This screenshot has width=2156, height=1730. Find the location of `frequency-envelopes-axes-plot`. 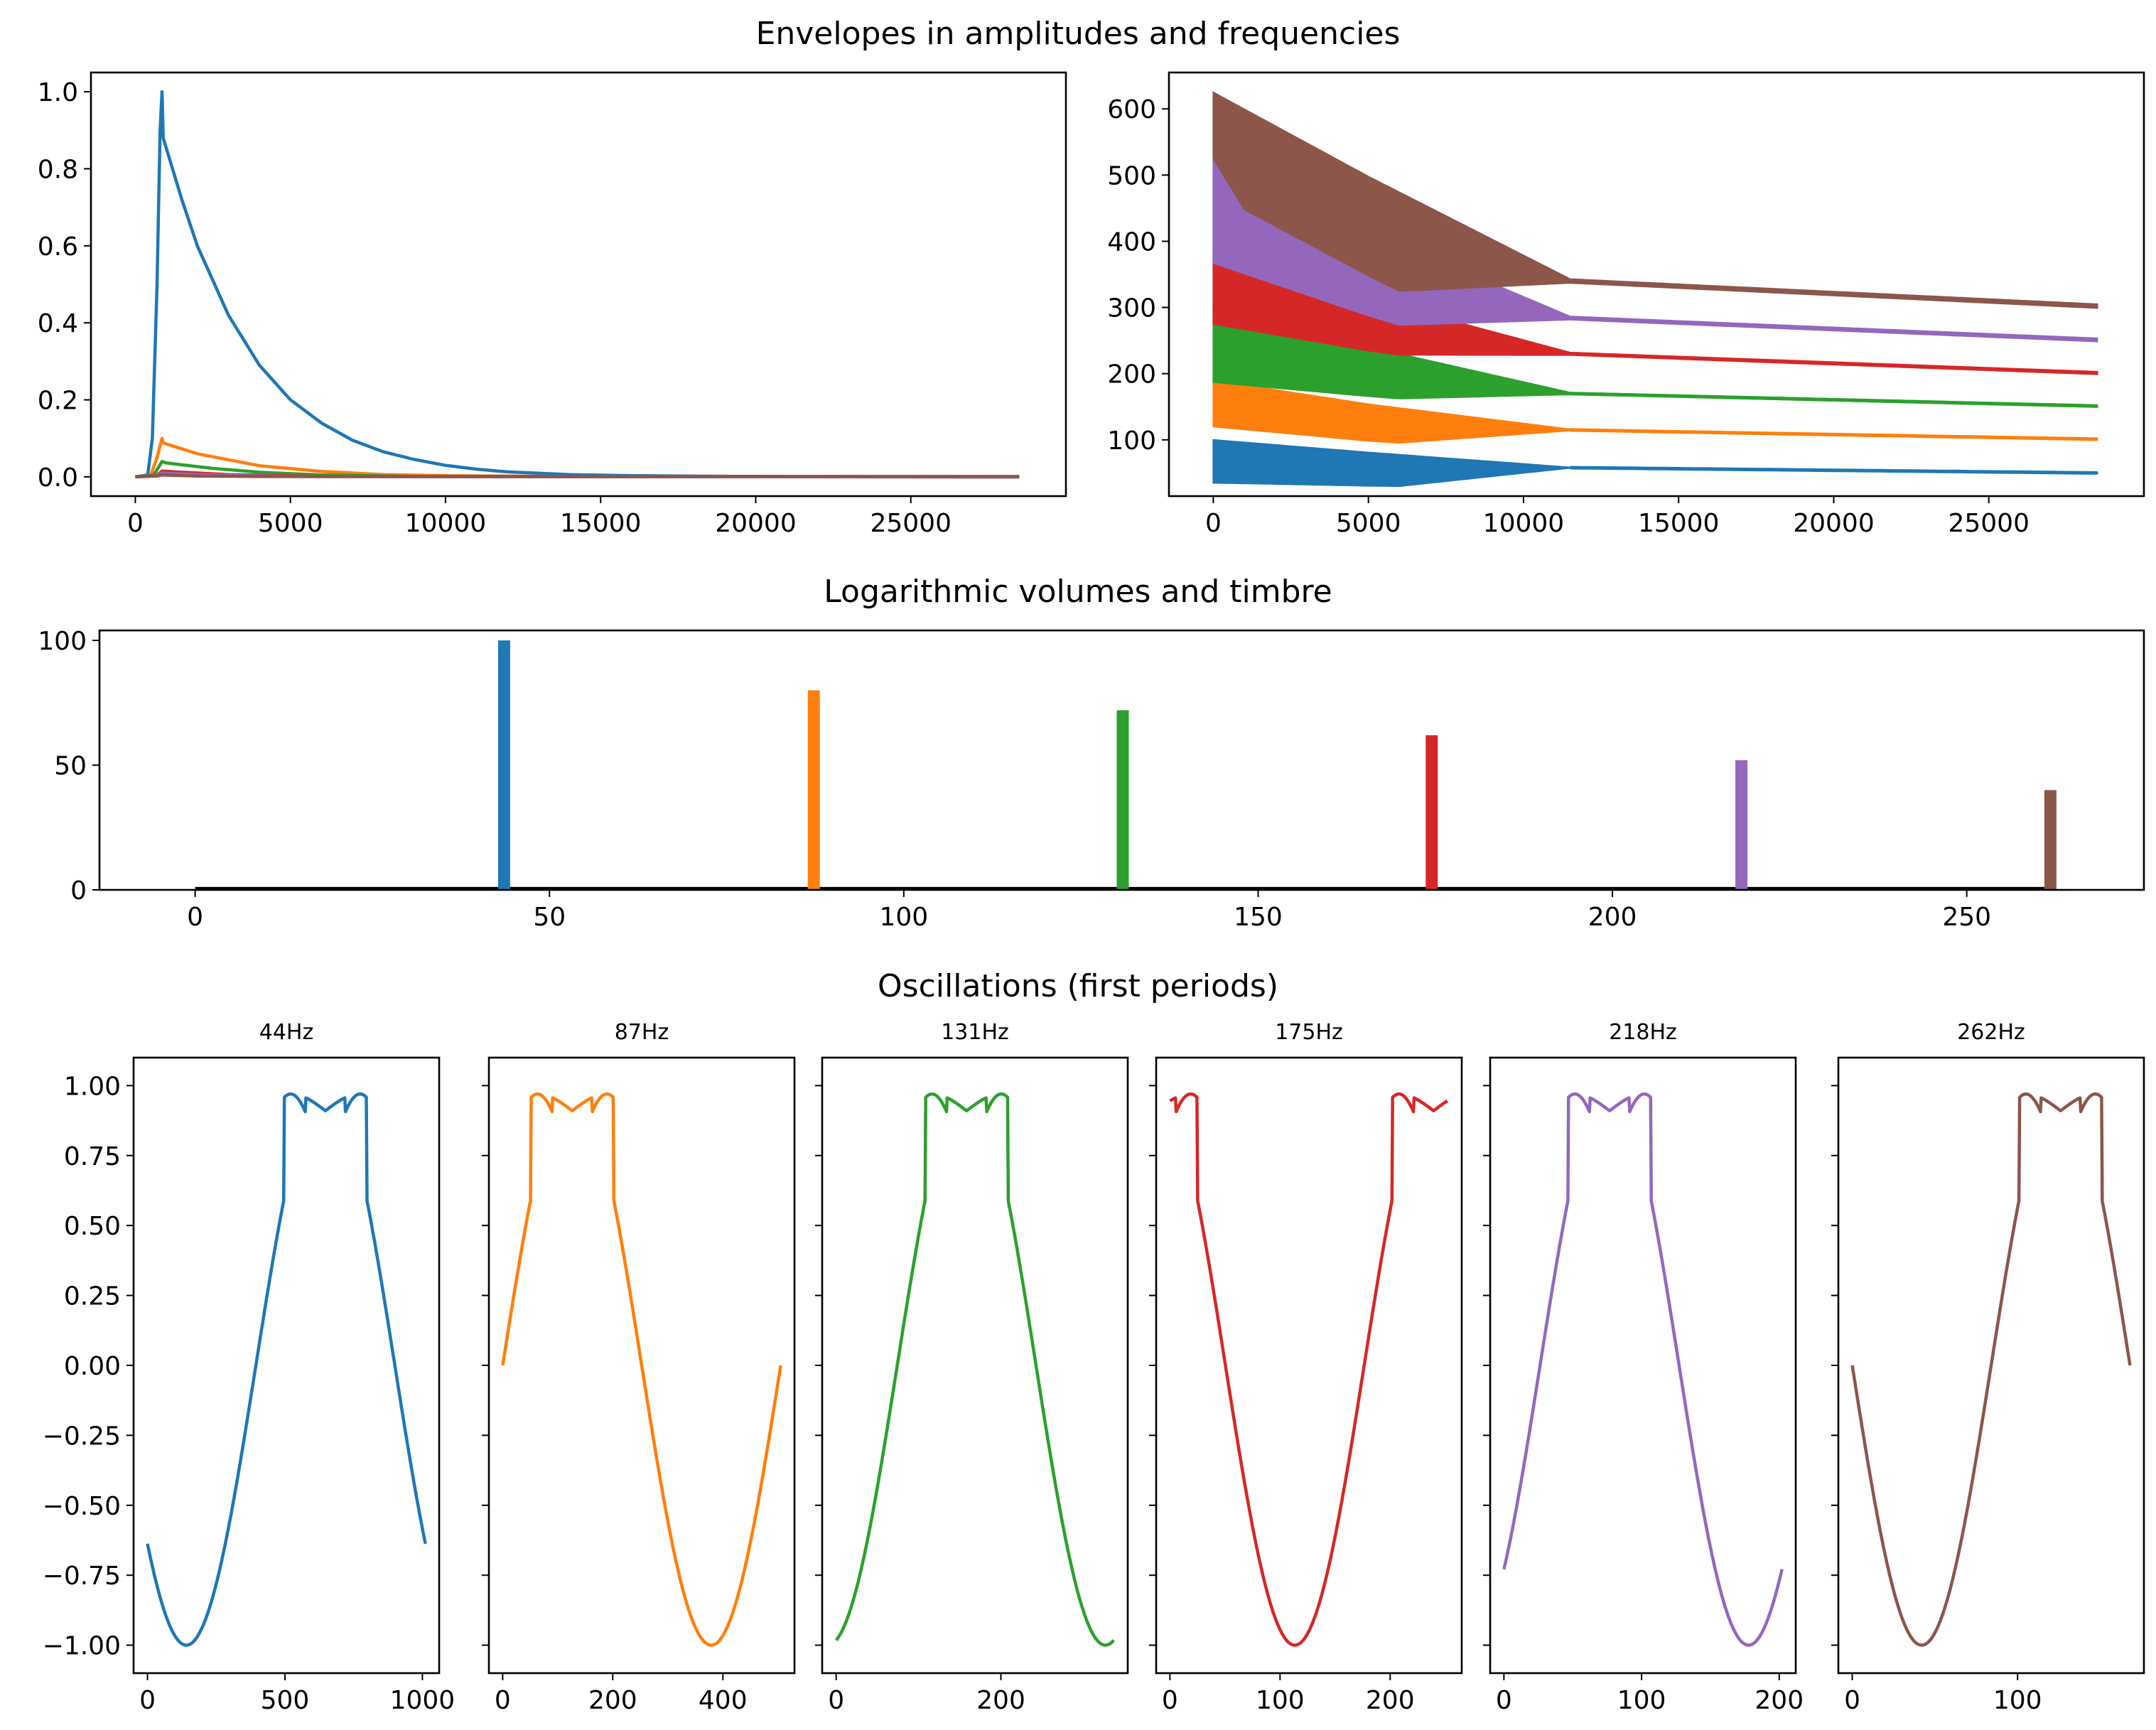

frequency-envelopes-axes-plot is located at coordinates (1655, 289).